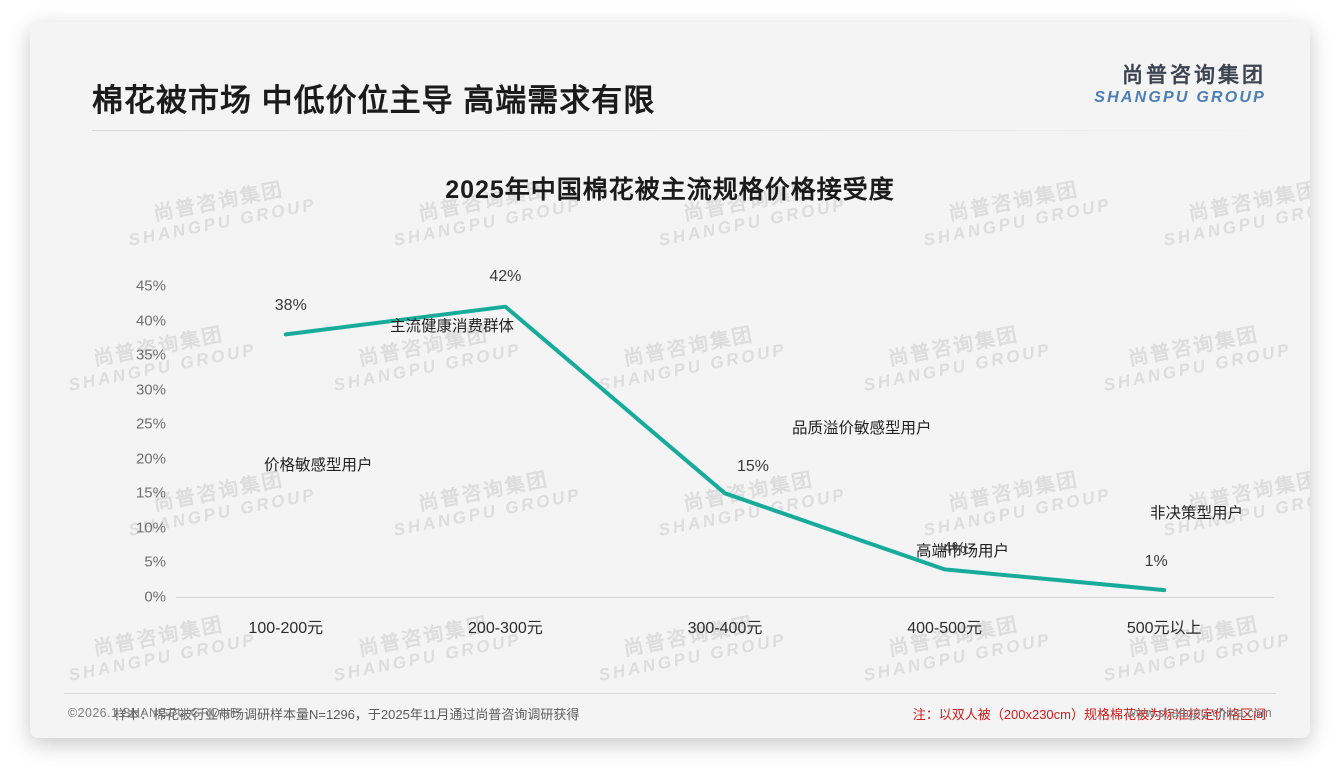 This screenshot has height=780, width=1340. I want to click on data-point-label: 38%, so click(290, 306).